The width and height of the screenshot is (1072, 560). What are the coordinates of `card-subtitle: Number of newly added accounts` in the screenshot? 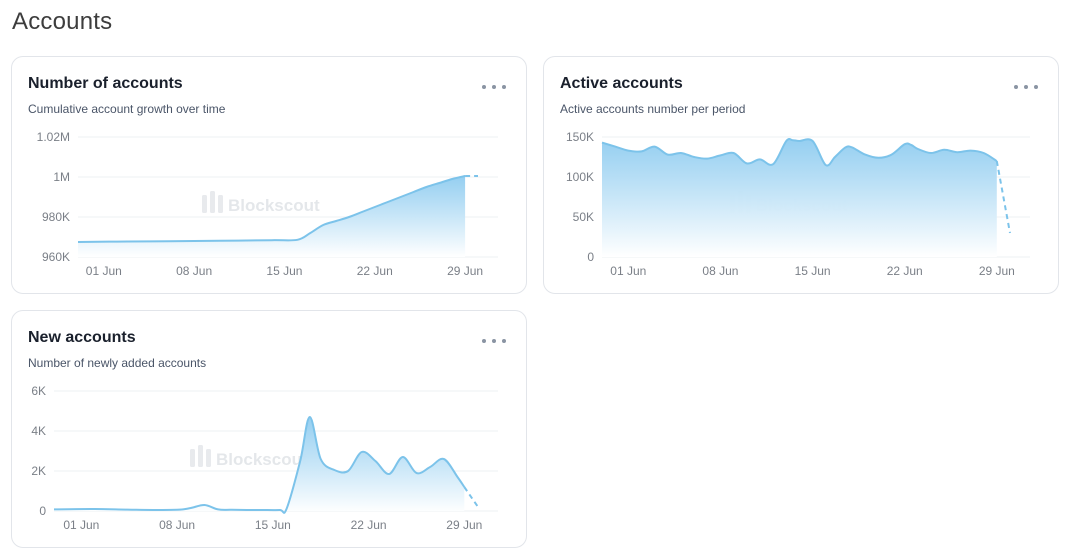 It's located at (117, 363).